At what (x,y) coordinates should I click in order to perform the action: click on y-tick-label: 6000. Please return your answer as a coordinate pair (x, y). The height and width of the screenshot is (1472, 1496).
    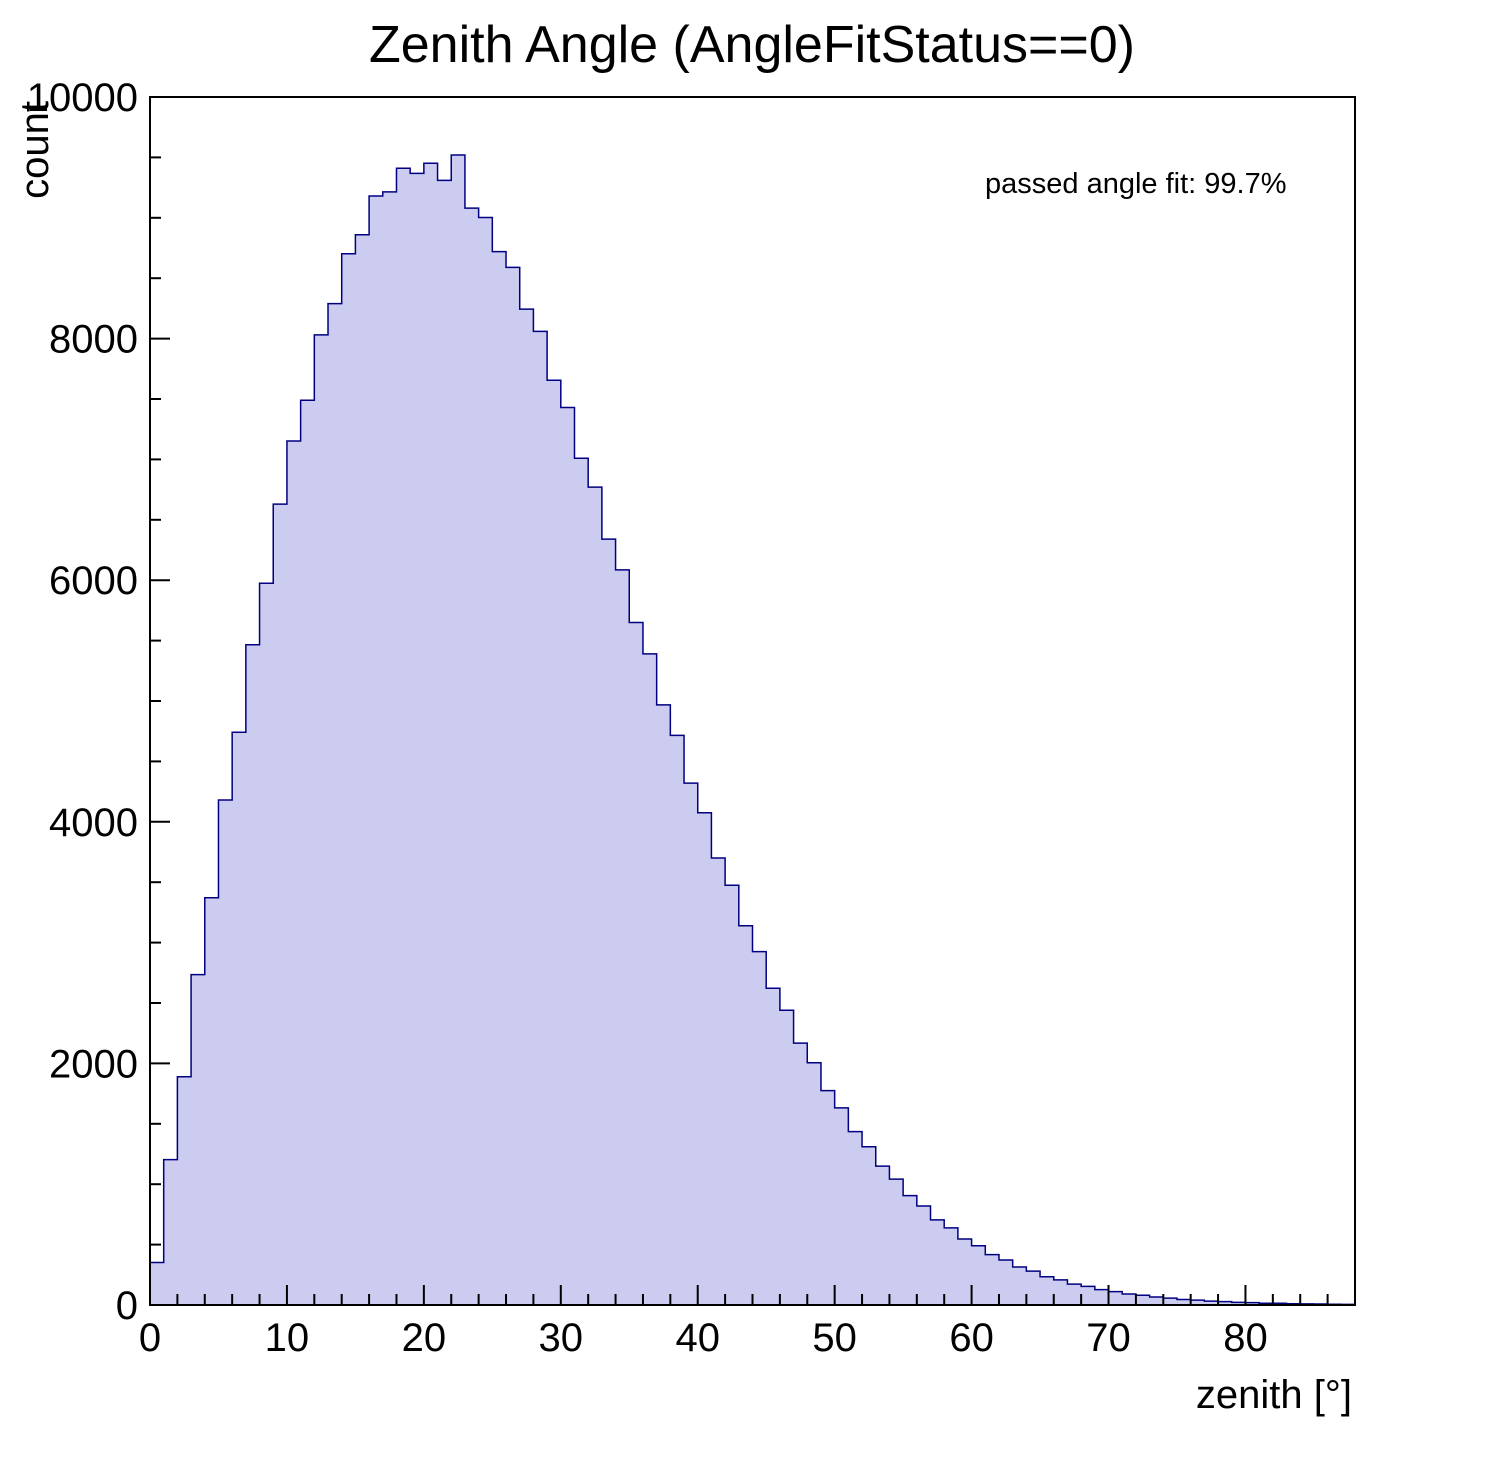
    Looking at the image, I should click on (93, 581).